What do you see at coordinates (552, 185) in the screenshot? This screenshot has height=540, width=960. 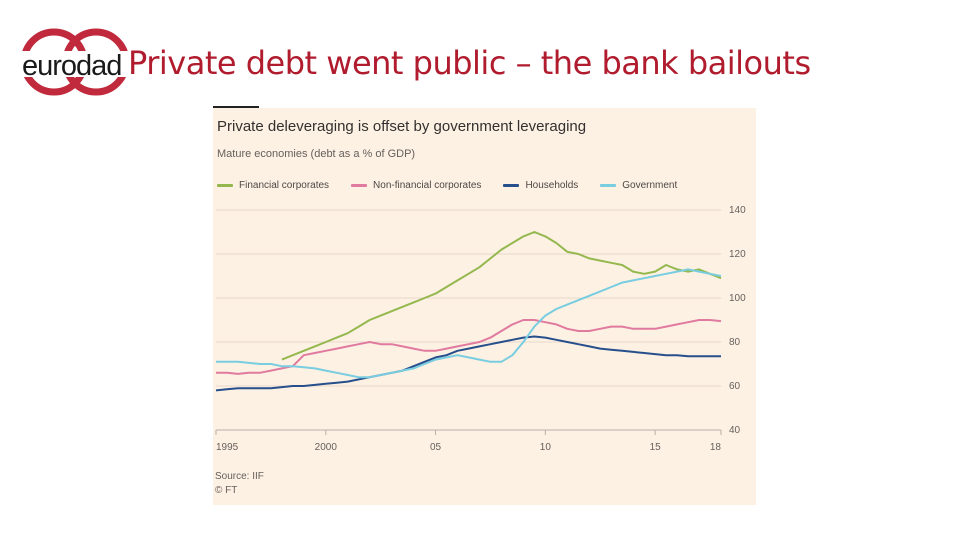 I see `legend-label: Households` at bounding box center [552, 185].